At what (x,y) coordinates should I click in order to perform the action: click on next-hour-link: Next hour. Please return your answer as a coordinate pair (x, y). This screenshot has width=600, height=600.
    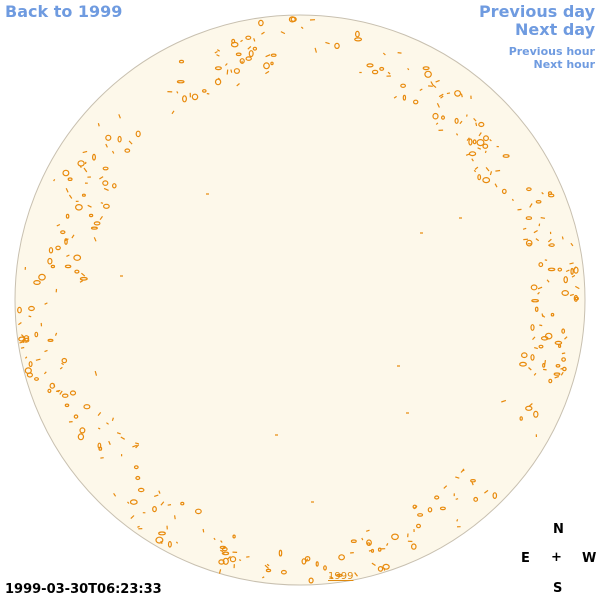
    Looking at the image, I should click on (564, 64).